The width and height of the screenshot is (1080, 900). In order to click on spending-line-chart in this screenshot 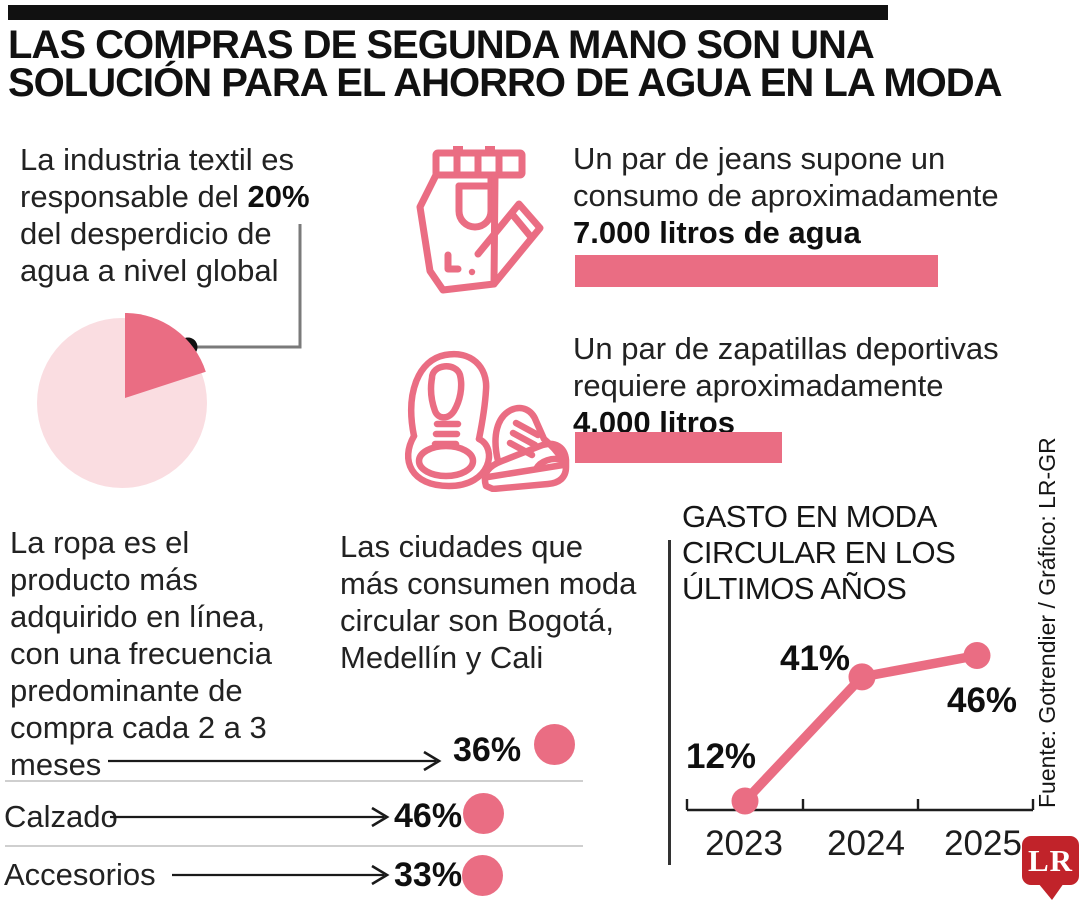, I will do `click(860, 728)`.